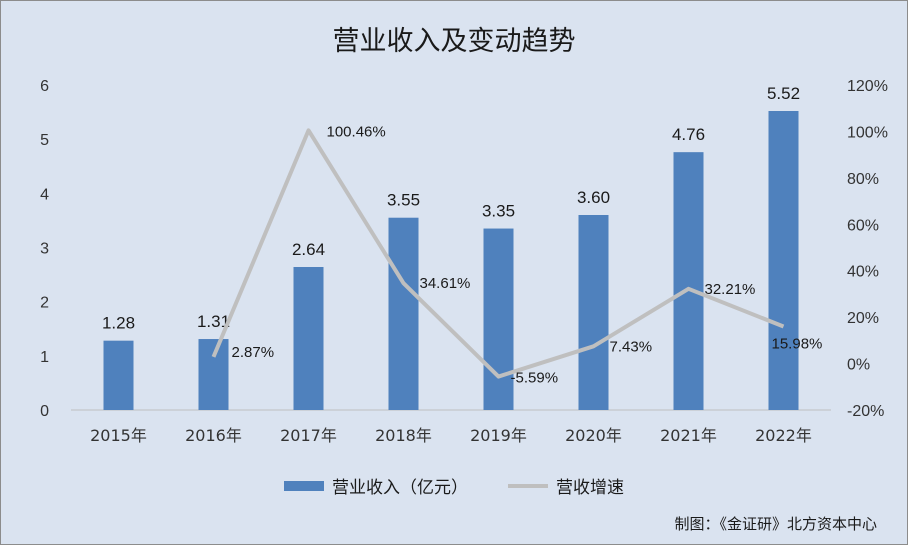 The width and height of the screenshot is (908, 545). Describe the element at coordinates (498, 435) in the screenshot. I see `x-tick-label: 2019年` at that location.